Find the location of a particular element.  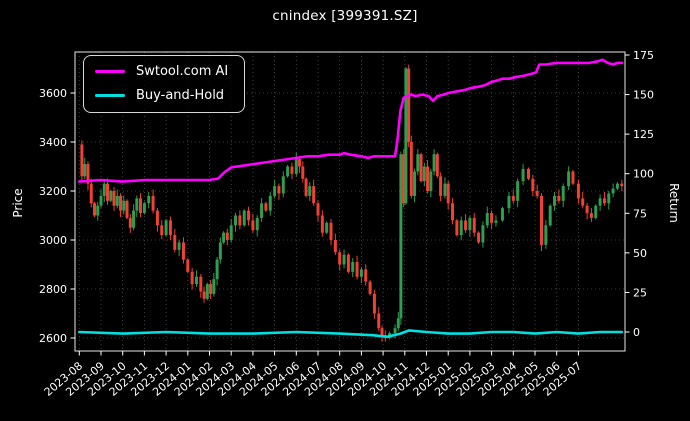

svg-text: 2800 is located at coordinates (53, 289).